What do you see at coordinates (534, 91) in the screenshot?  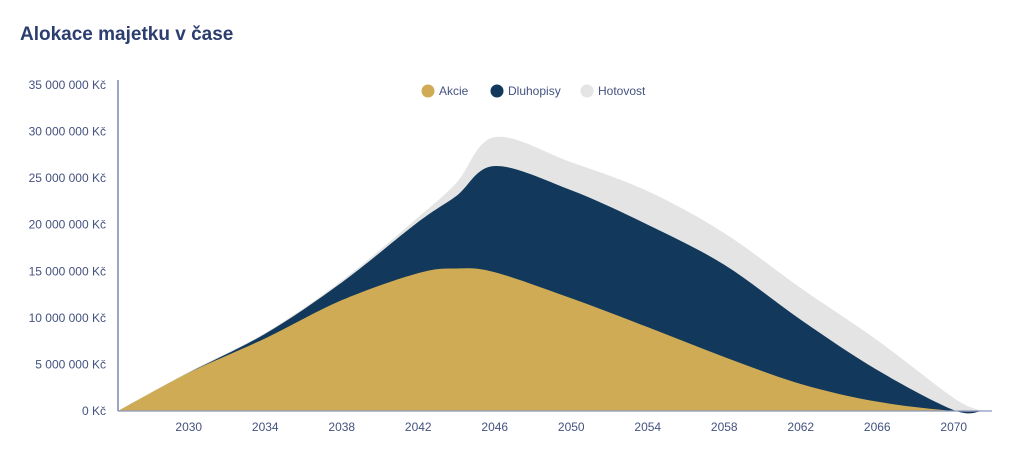 I see `legend-label-dluhopisy: Dluhopisy` at bounding box center [534, 91].